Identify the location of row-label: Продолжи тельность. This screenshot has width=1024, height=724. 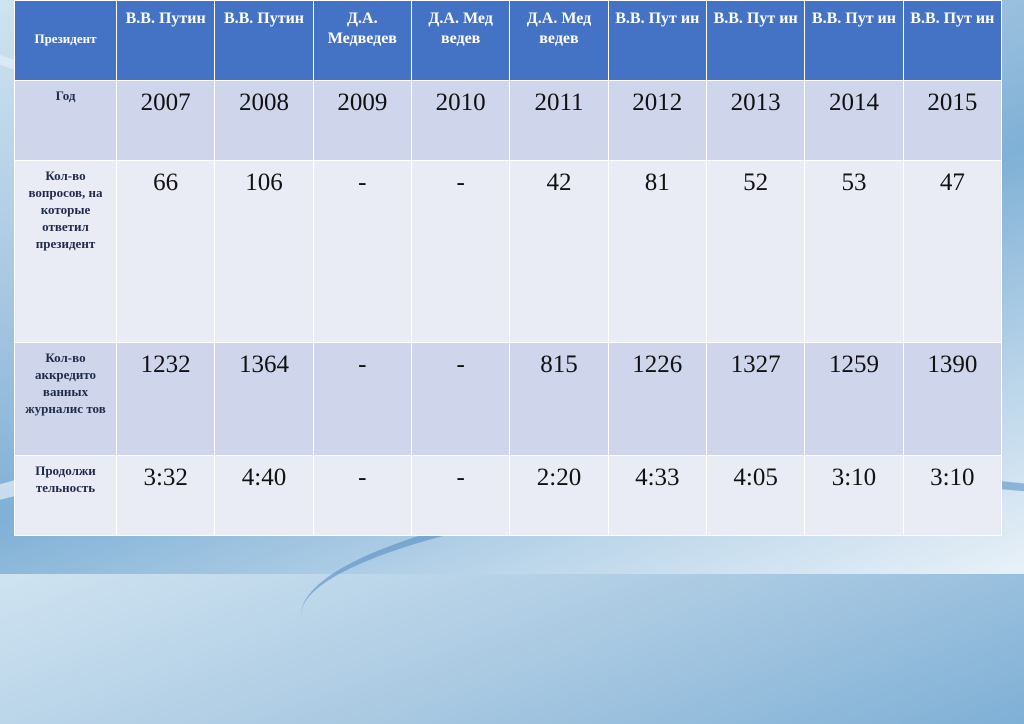
(65, 479).